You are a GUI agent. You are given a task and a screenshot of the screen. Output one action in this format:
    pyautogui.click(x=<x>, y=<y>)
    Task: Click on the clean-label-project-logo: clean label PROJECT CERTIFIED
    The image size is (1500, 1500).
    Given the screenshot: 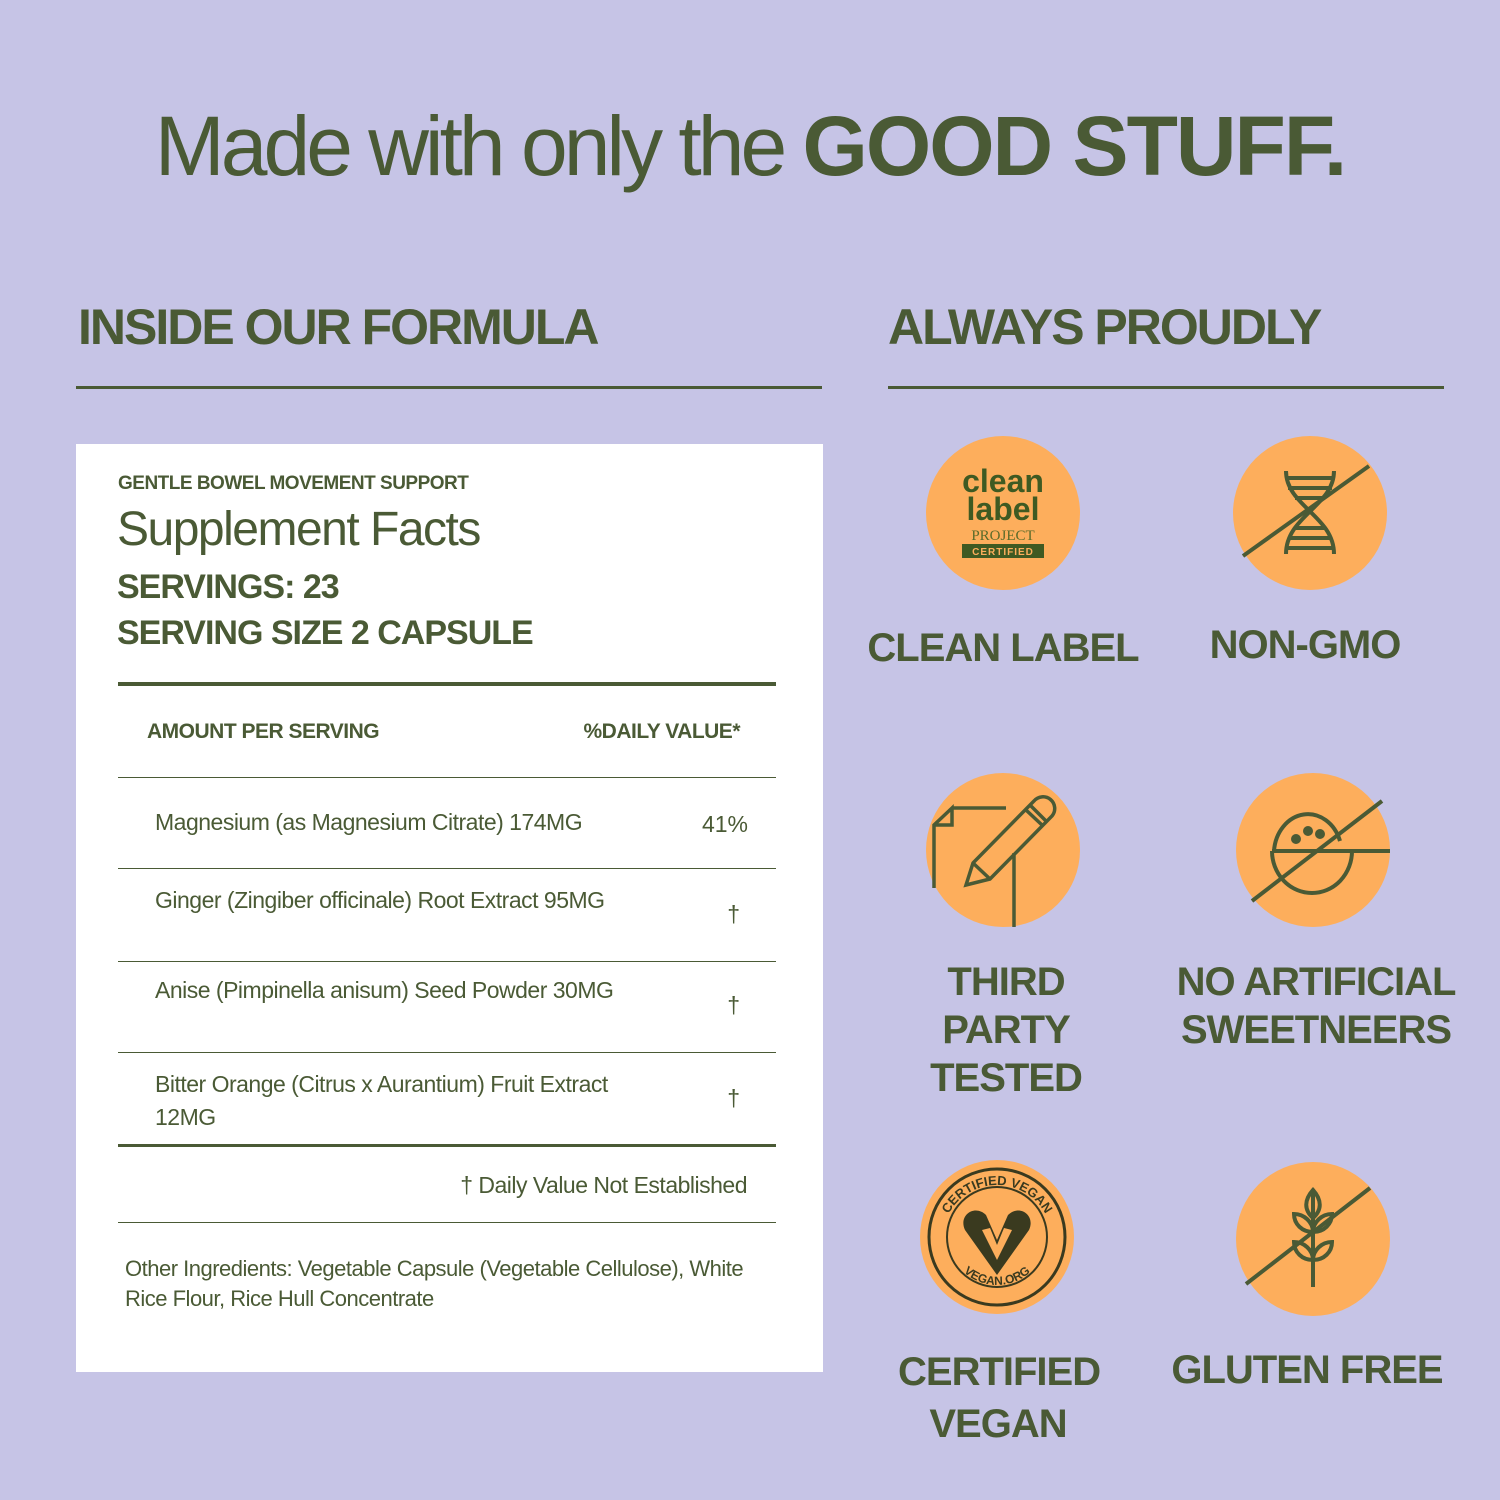 What is the action you would take?
    pyautogui.click(x=1003, y=513)
    